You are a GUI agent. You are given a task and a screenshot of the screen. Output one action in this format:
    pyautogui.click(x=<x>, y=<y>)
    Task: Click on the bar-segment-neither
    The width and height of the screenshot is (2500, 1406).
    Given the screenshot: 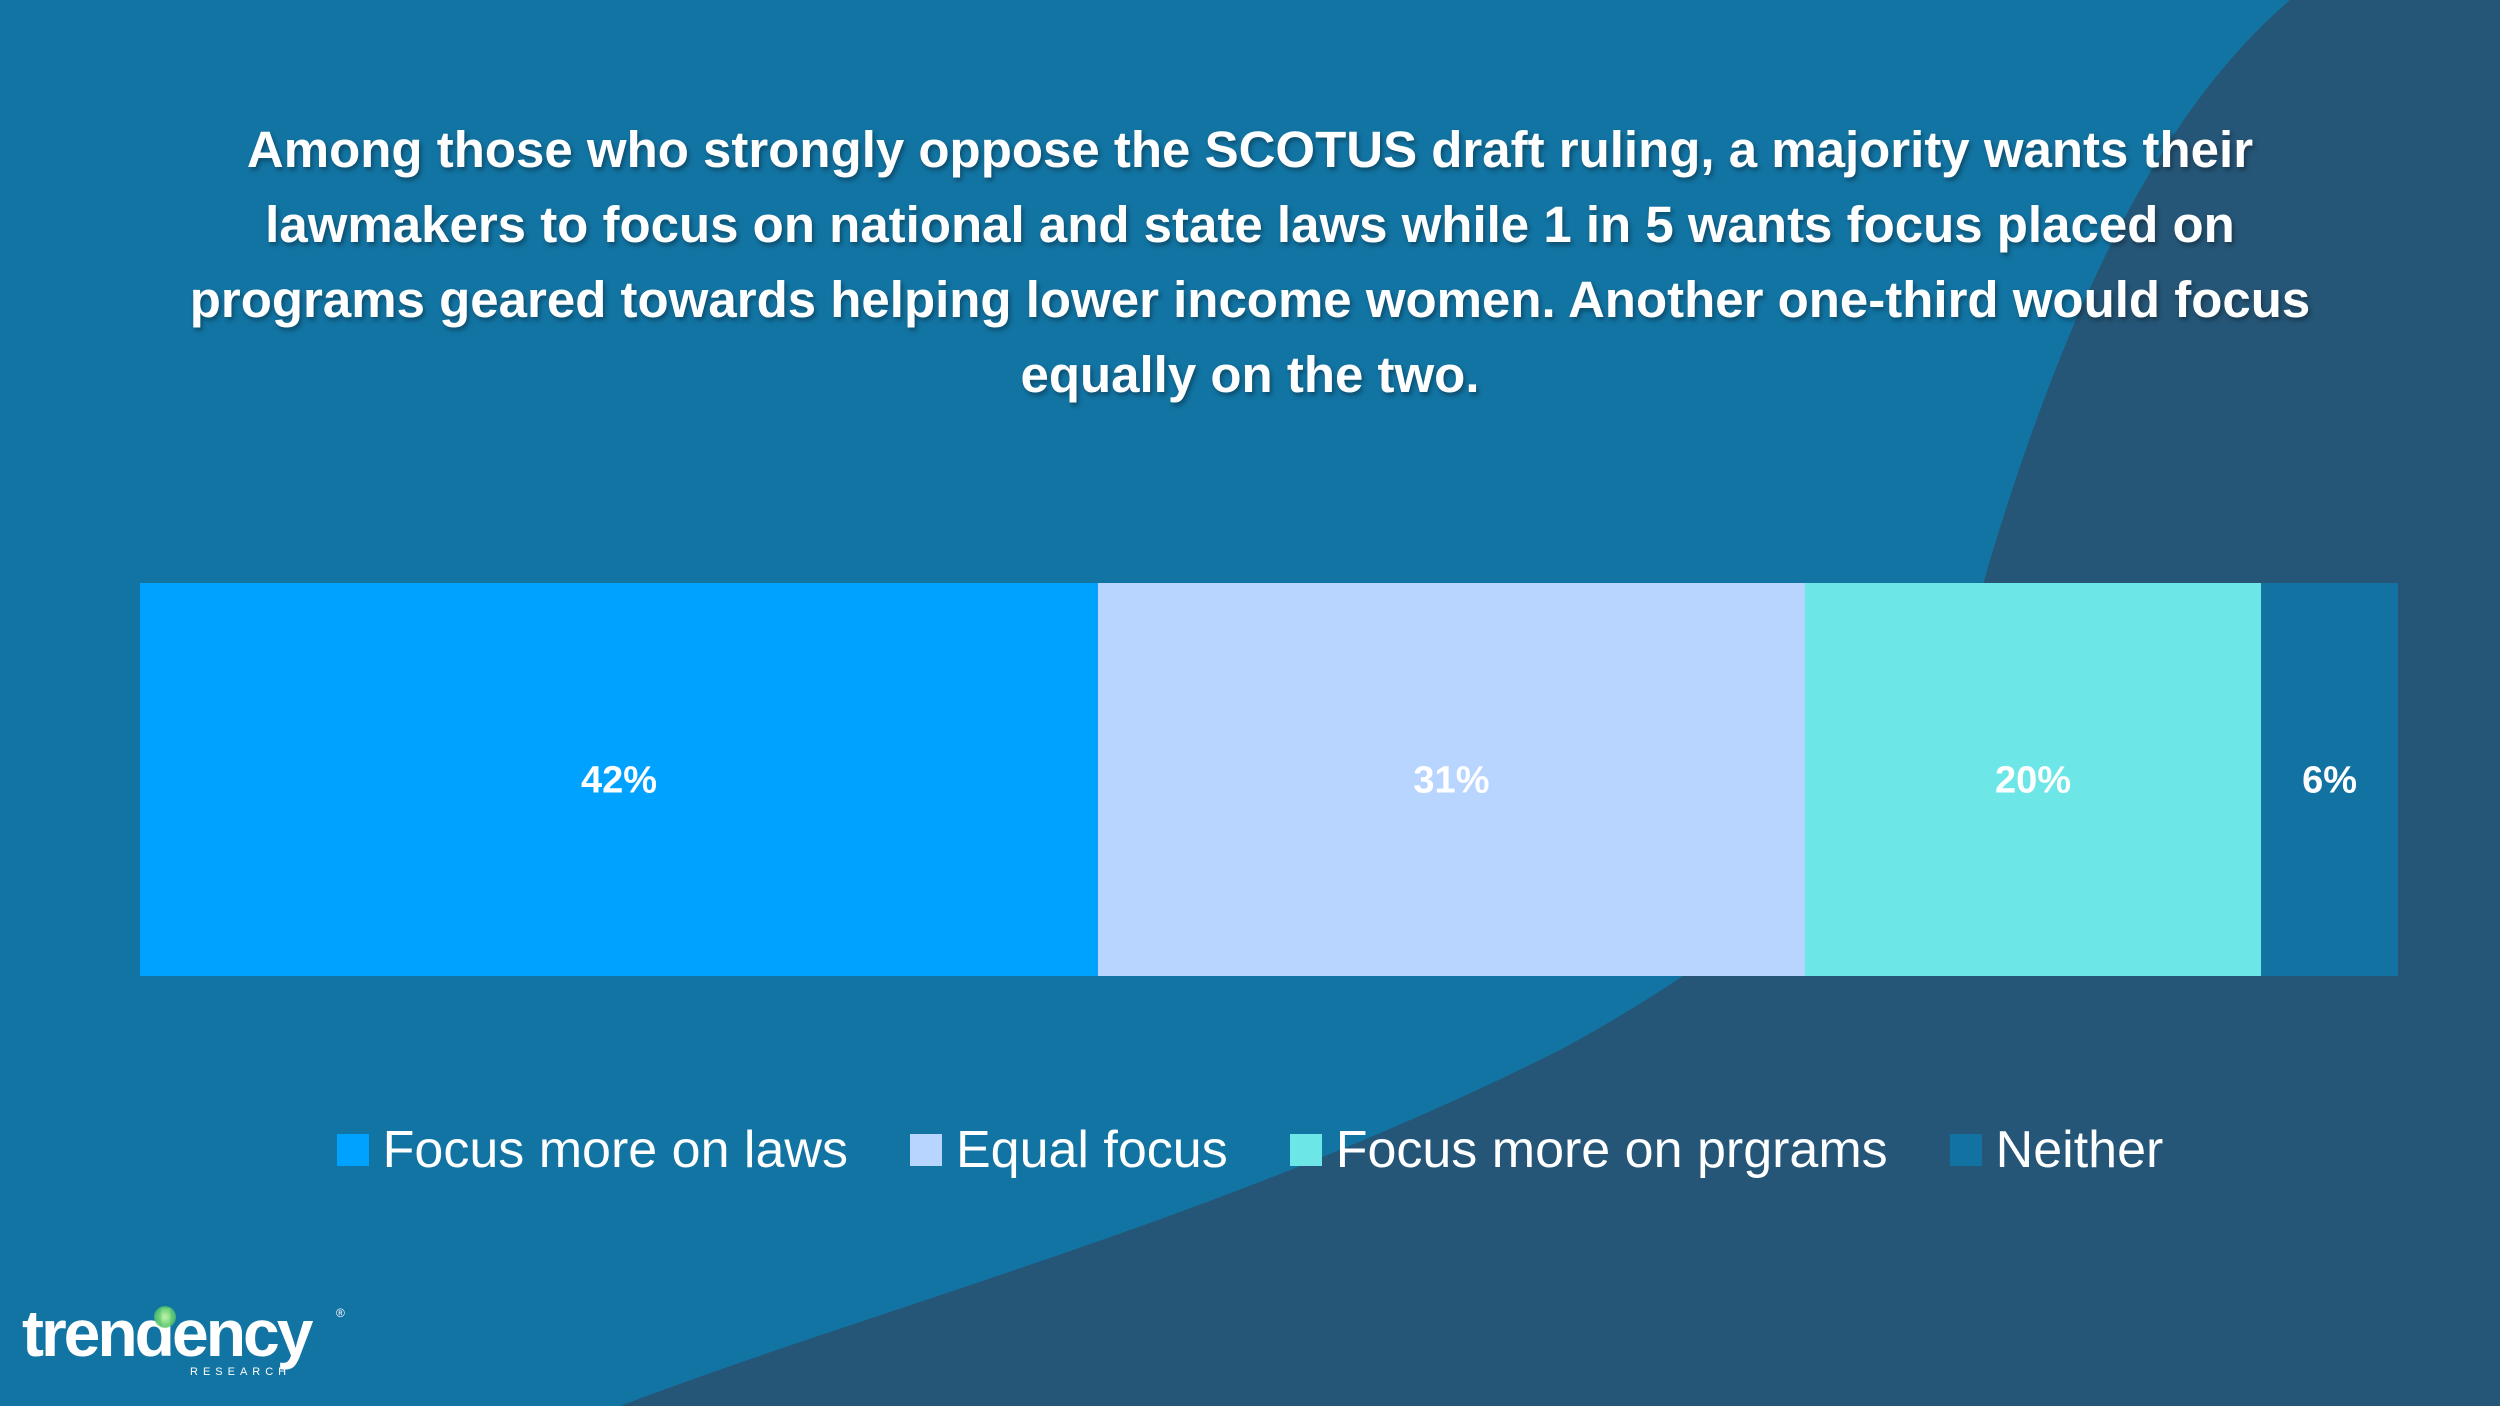 What is the action you would take?
    pyautogui.click(x=2329, y=779)
    